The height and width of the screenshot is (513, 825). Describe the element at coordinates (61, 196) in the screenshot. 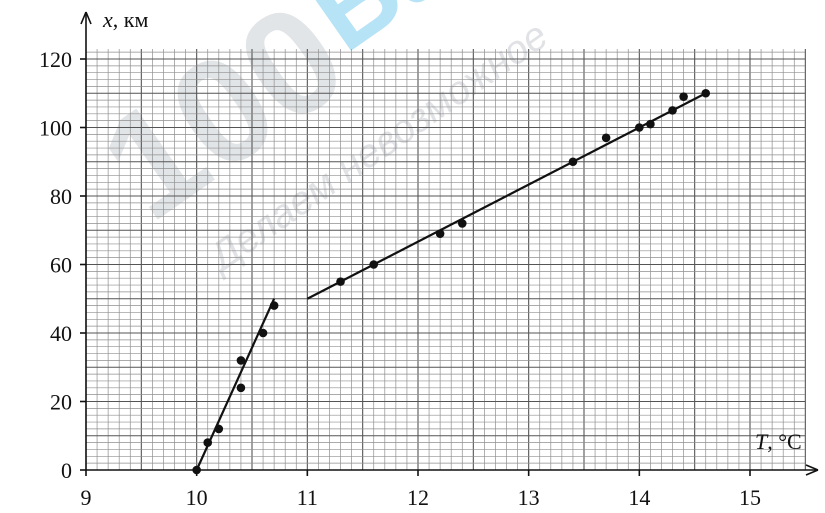

I see `y-tick-label: 80` at that location.